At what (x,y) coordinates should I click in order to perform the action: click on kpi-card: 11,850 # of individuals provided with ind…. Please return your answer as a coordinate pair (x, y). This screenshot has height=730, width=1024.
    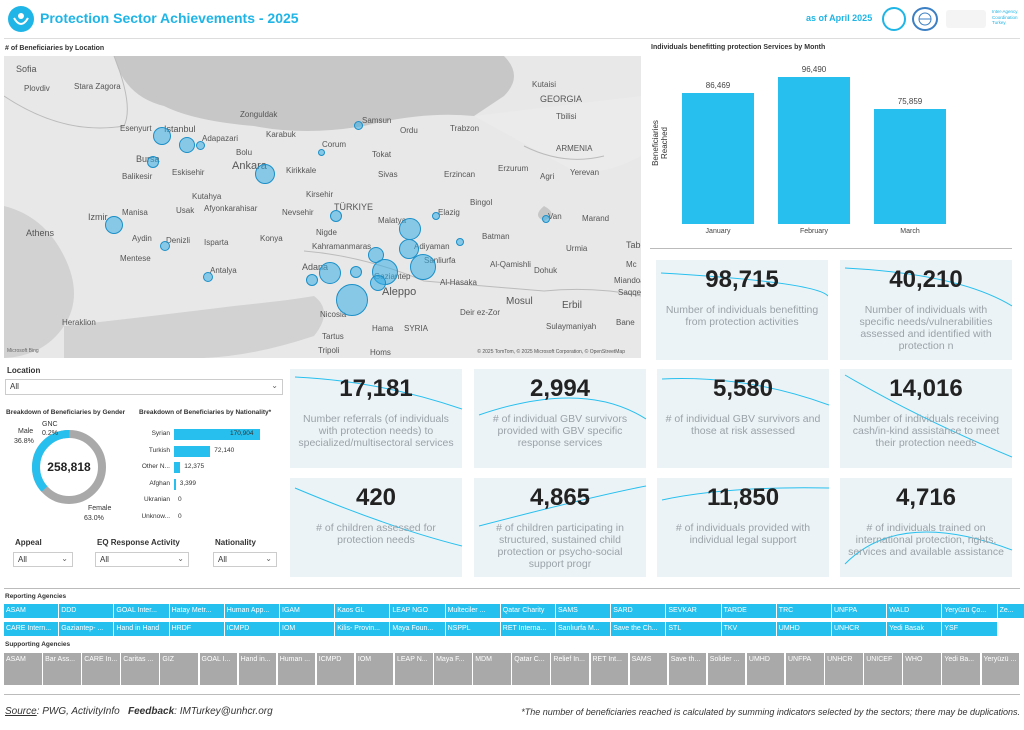
    Looking at the image, I should click on (743, 527).